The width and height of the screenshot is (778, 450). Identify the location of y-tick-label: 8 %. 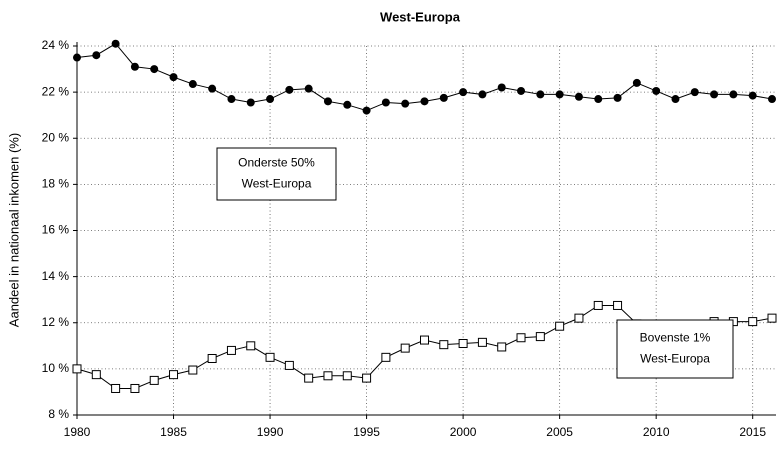
(58, 414).